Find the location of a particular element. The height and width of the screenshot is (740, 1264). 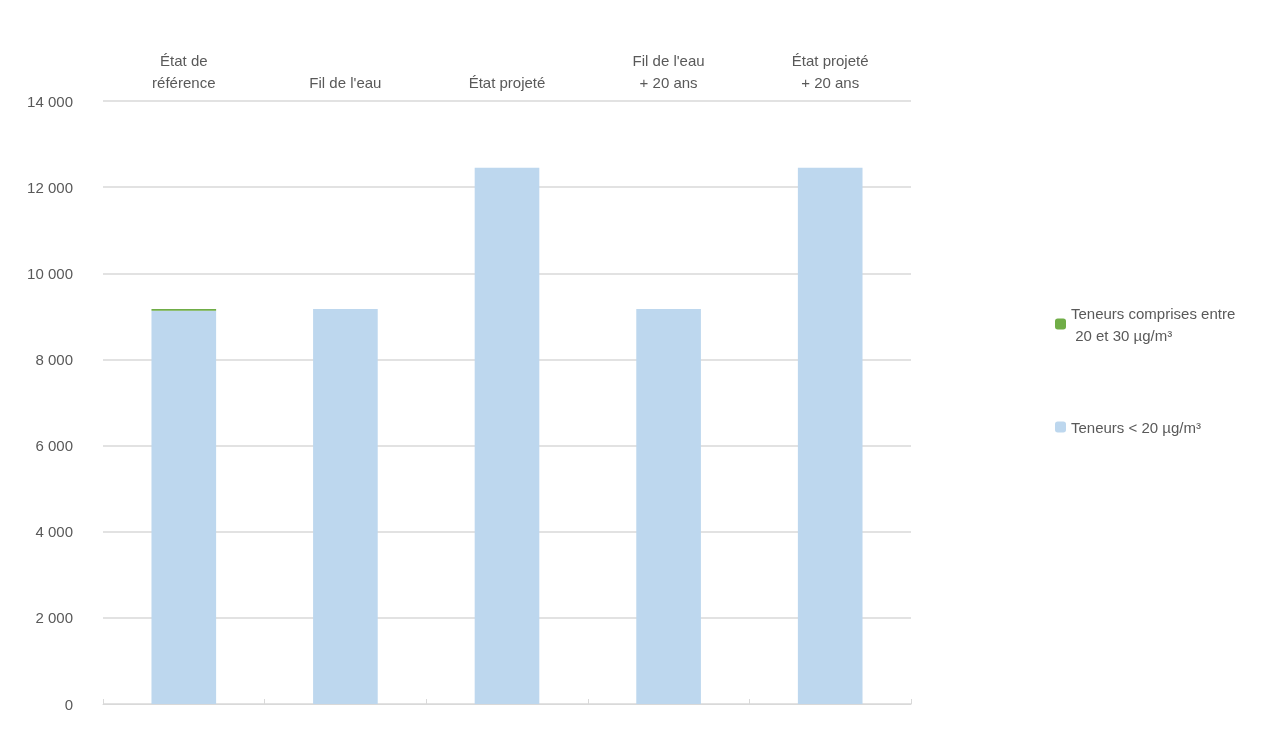

y-tick-label: 0 is located at coordinates (68, 704).